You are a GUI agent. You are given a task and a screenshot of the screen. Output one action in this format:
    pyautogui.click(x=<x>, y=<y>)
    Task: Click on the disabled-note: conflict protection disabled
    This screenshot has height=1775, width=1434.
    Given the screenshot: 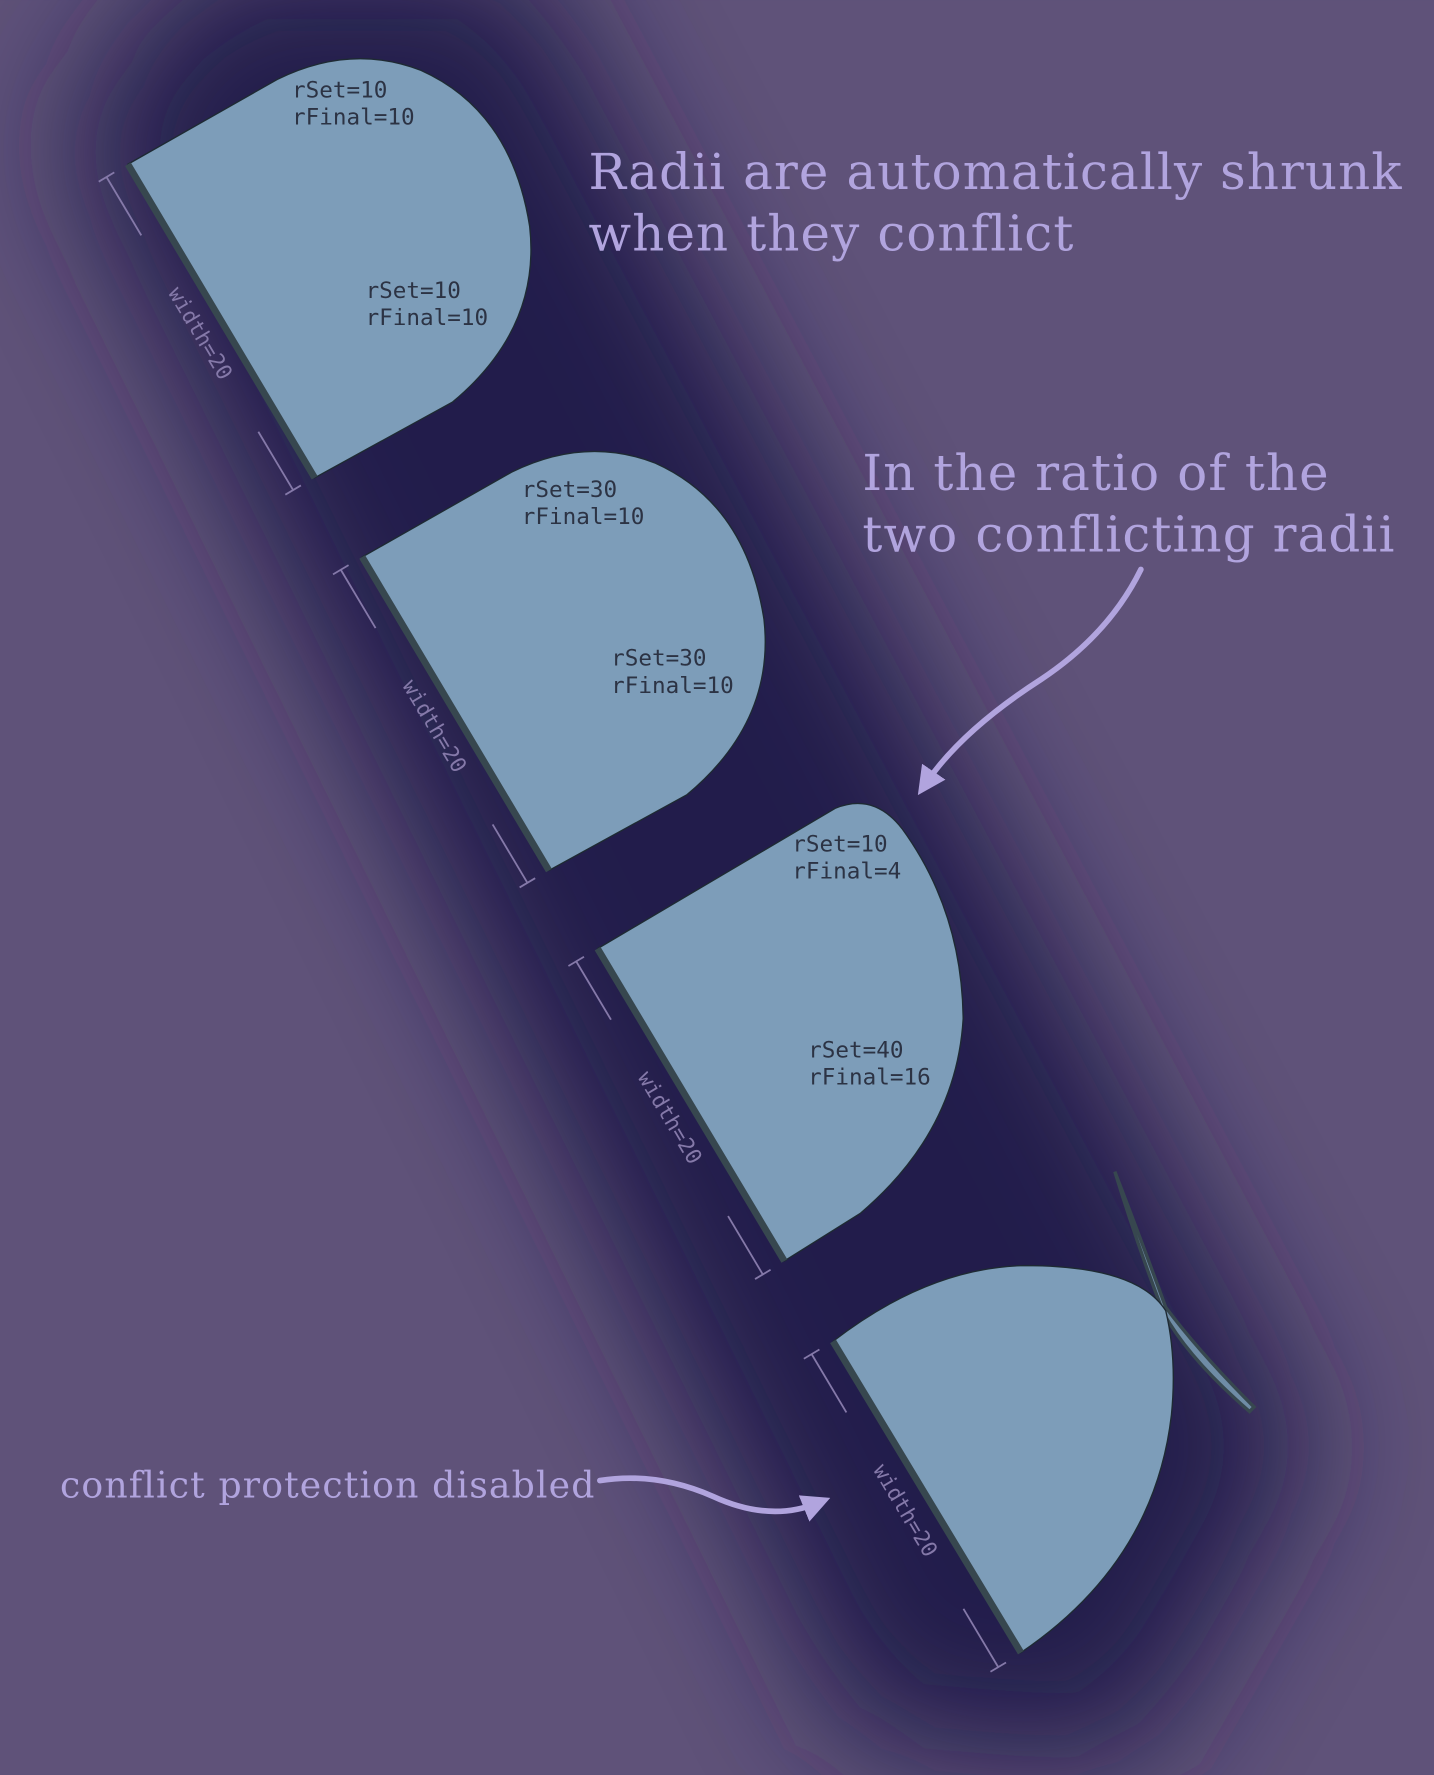 What is the action you would take?
    pyautogui.click(x=328, y=1485)
    